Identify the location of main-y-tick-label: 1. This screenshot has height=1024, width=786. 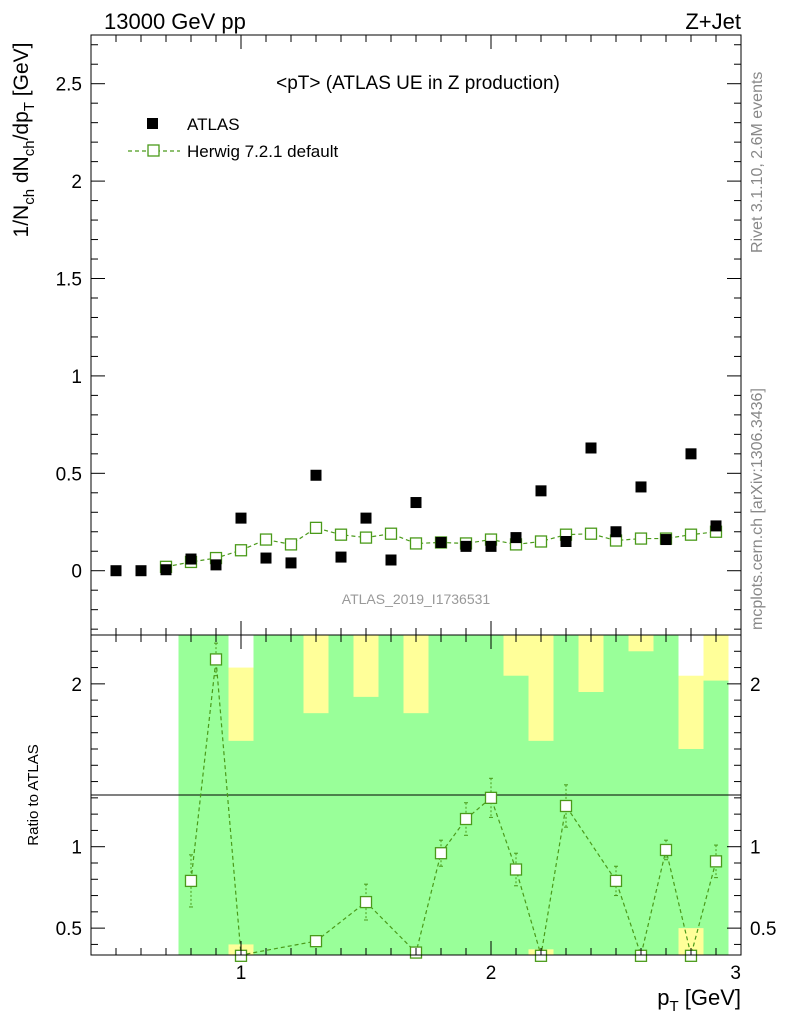
(76, 377).